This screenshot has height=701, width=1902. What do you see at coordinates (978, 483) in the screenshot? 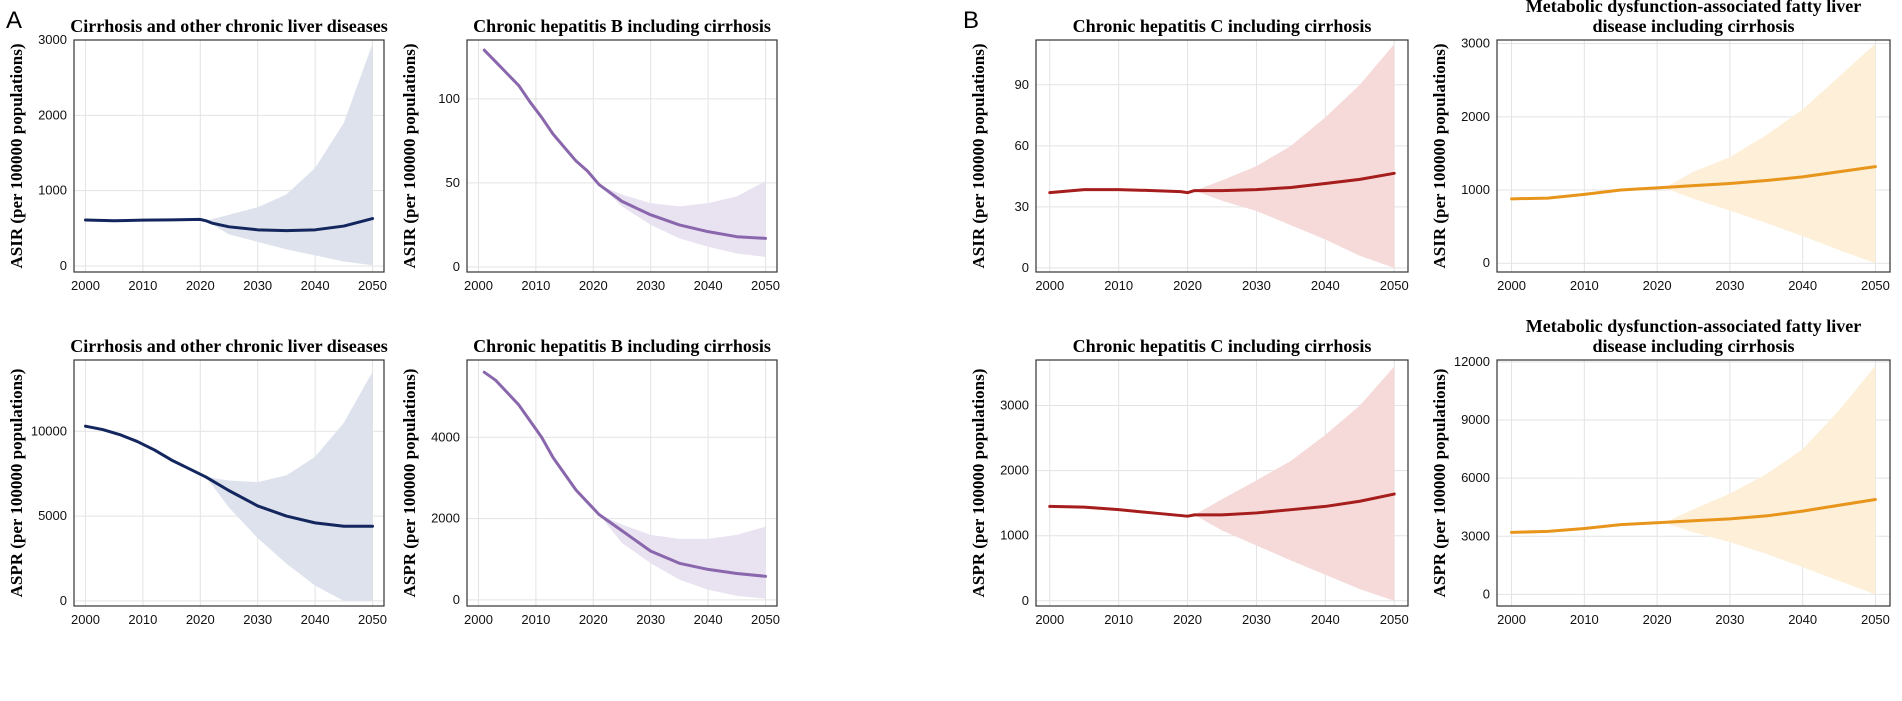
I see `y-axis-label: ASPR (per 100000 populations)` at bounding box center [978, 483].